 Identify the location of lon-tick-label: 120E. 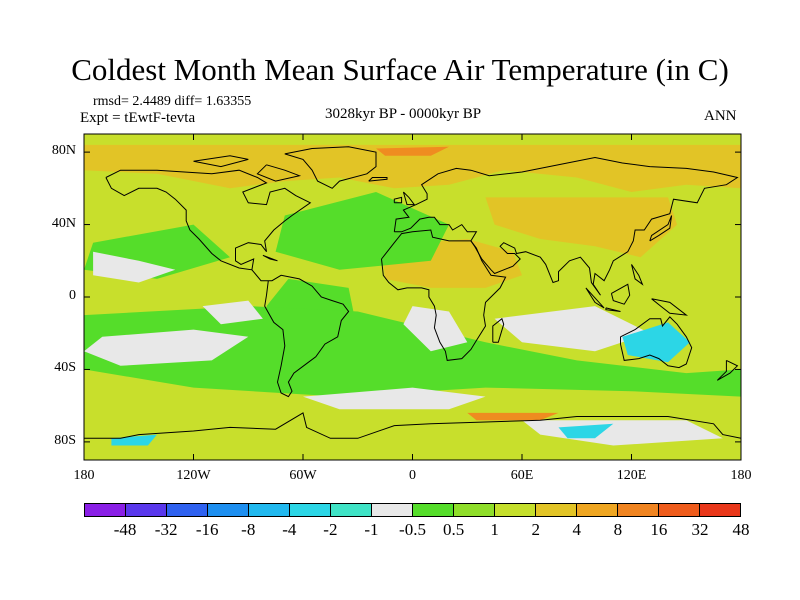
(631, 475).